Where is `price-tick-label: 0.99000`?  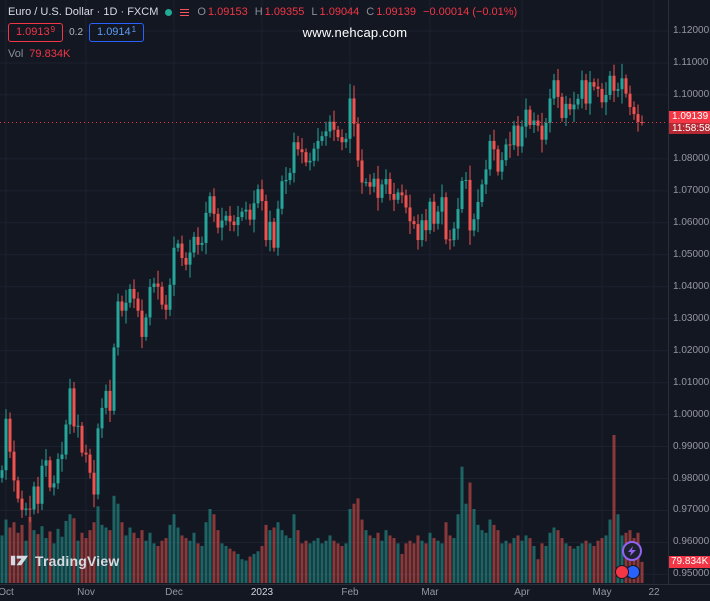 price-tick-label: 0.99000 is located at coordinates (691, 446).